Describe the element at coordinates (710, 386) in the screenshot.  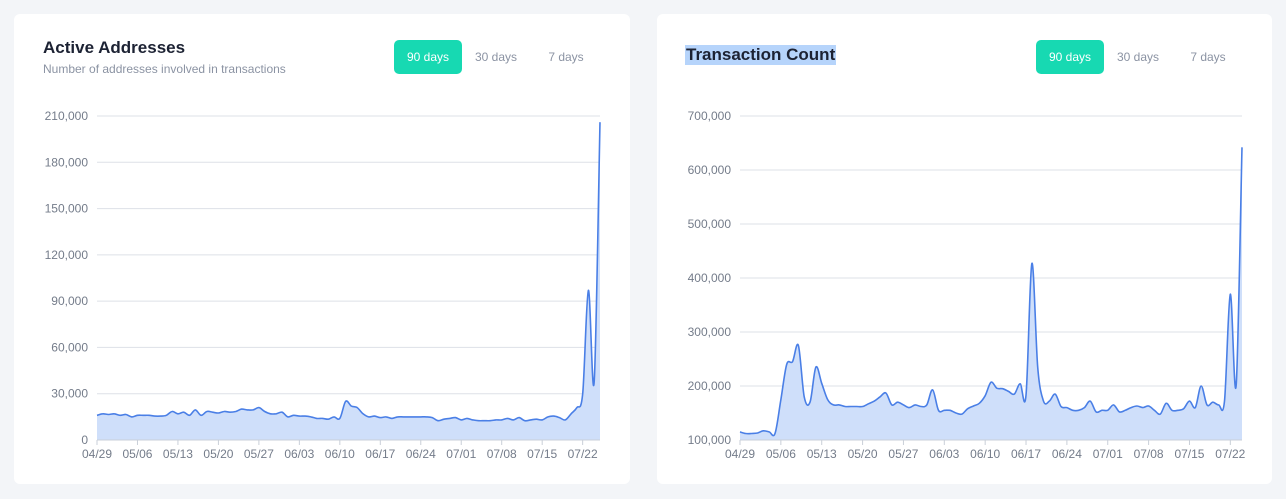
I see `y-tick-label: 200,000` at that location.